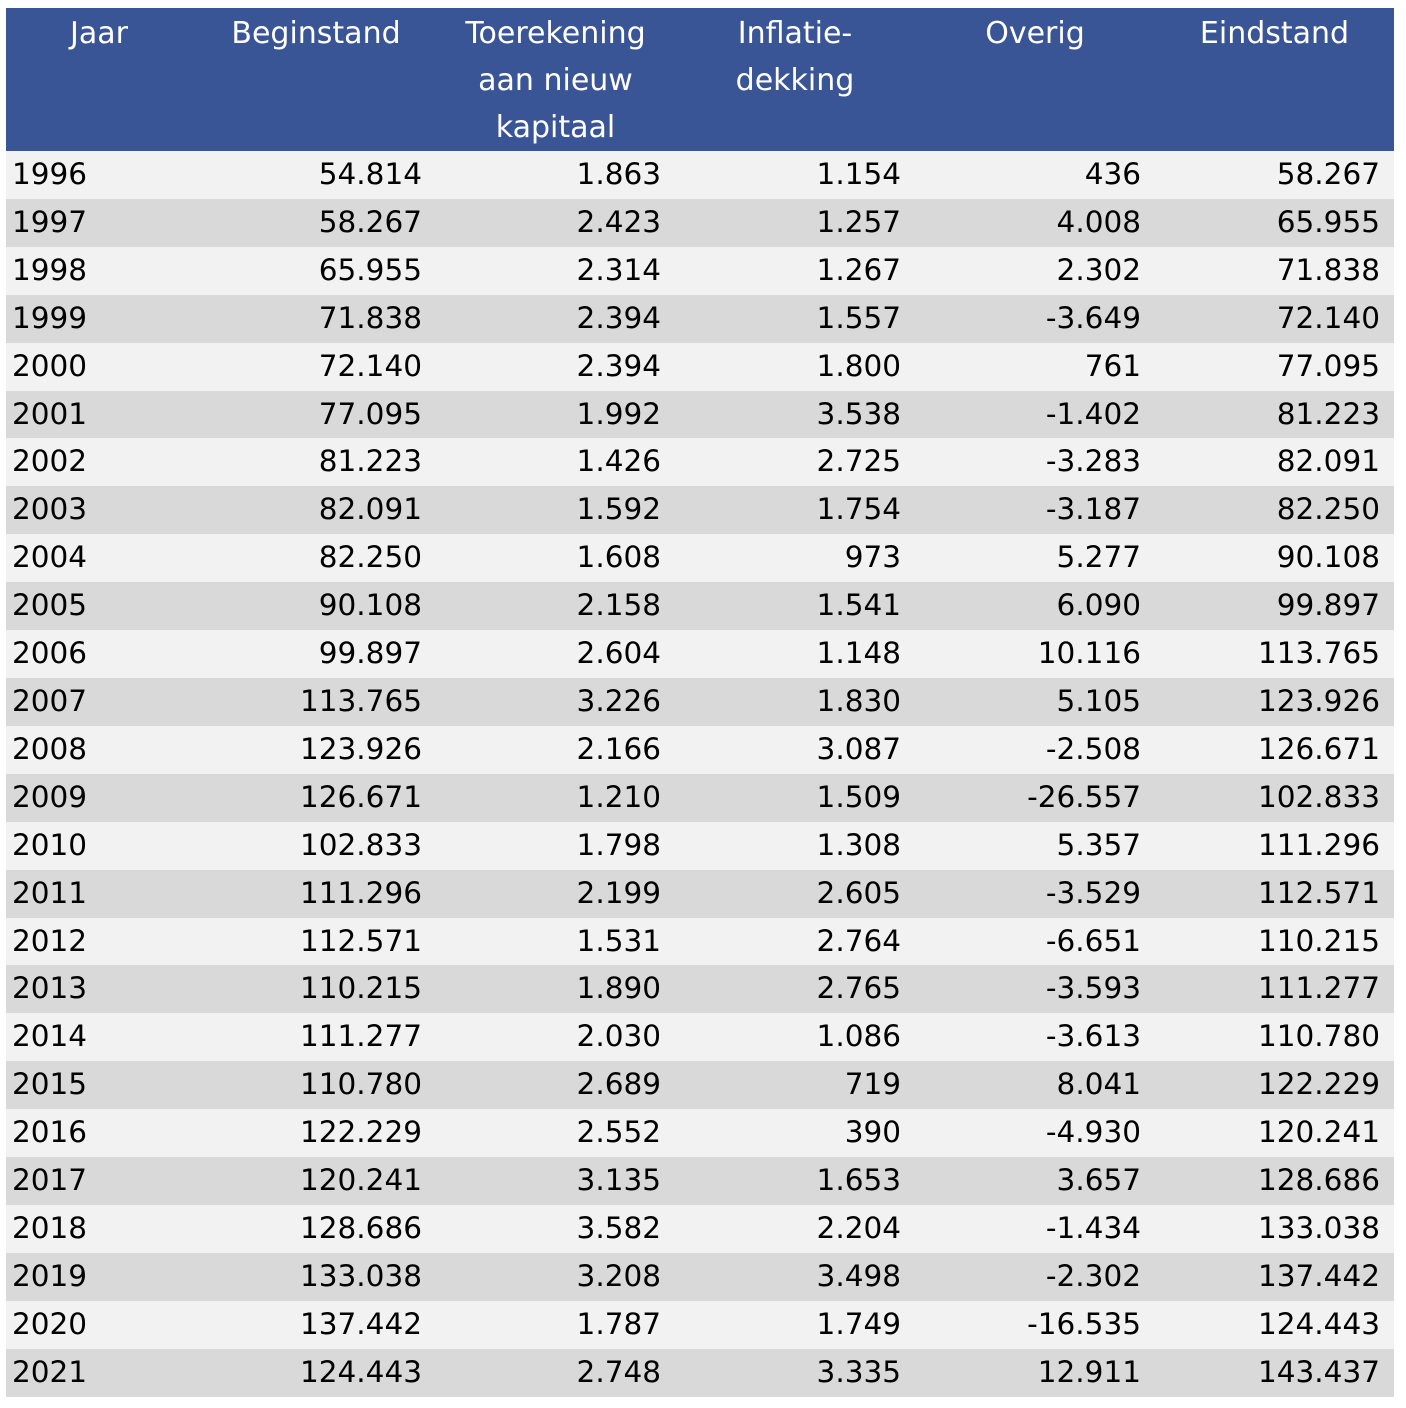 This screenshot has width=1406, height=1408. I want to click on cell-inflatiedekking: 1.154, so click(795, 175).